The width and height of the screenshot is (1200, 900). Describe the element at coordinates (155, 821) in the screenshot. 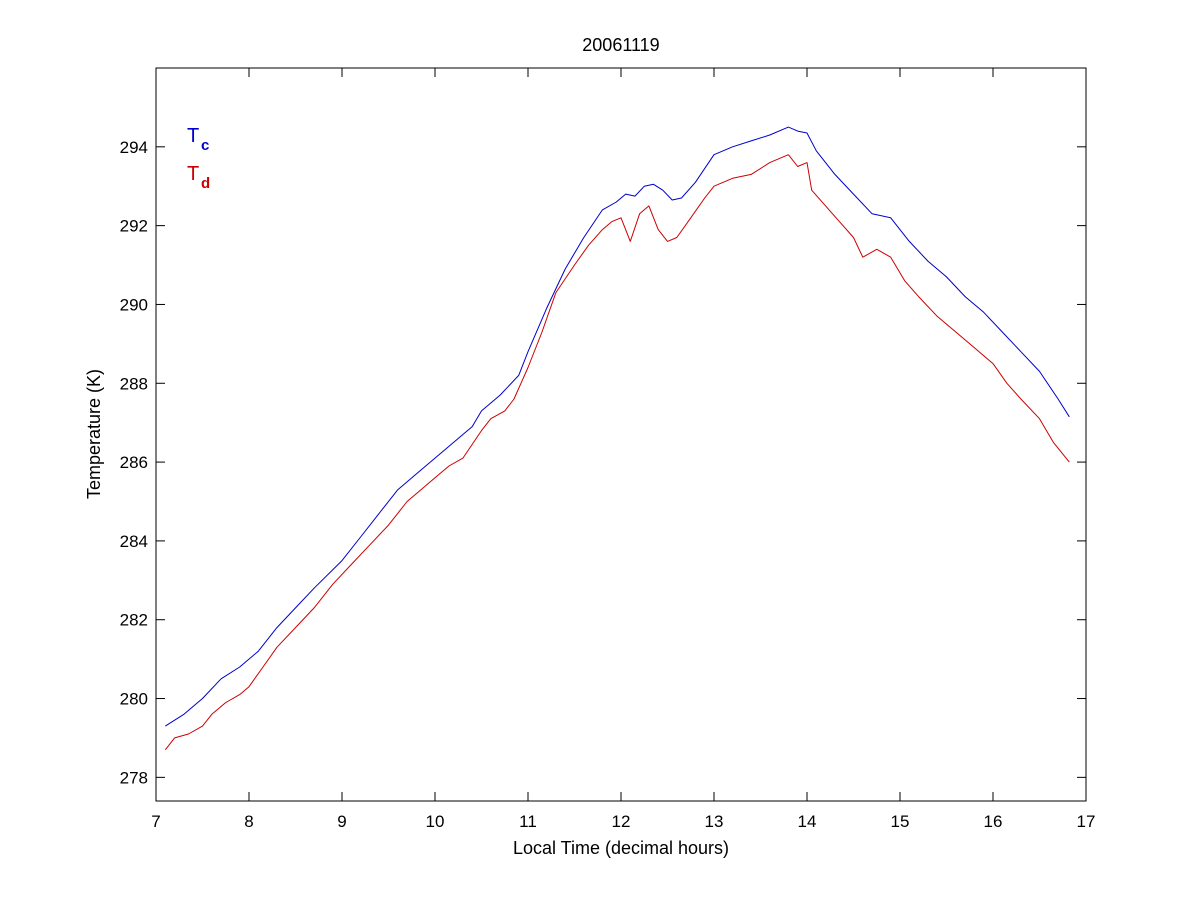

I see `x-tick-label: 7` at that location.